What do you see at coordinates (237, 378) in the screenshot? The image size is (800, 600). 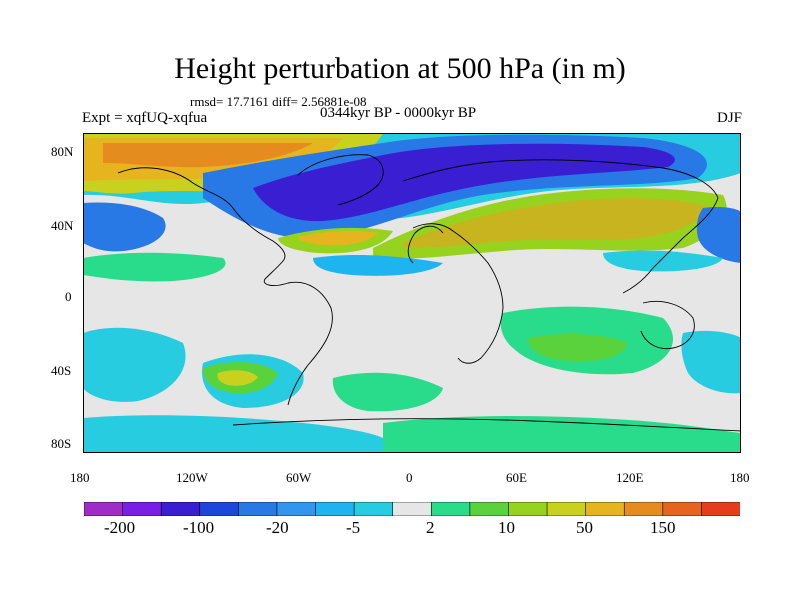 I see `positive-anomaly-south-pacific-core` at bounding box center [237, 378].